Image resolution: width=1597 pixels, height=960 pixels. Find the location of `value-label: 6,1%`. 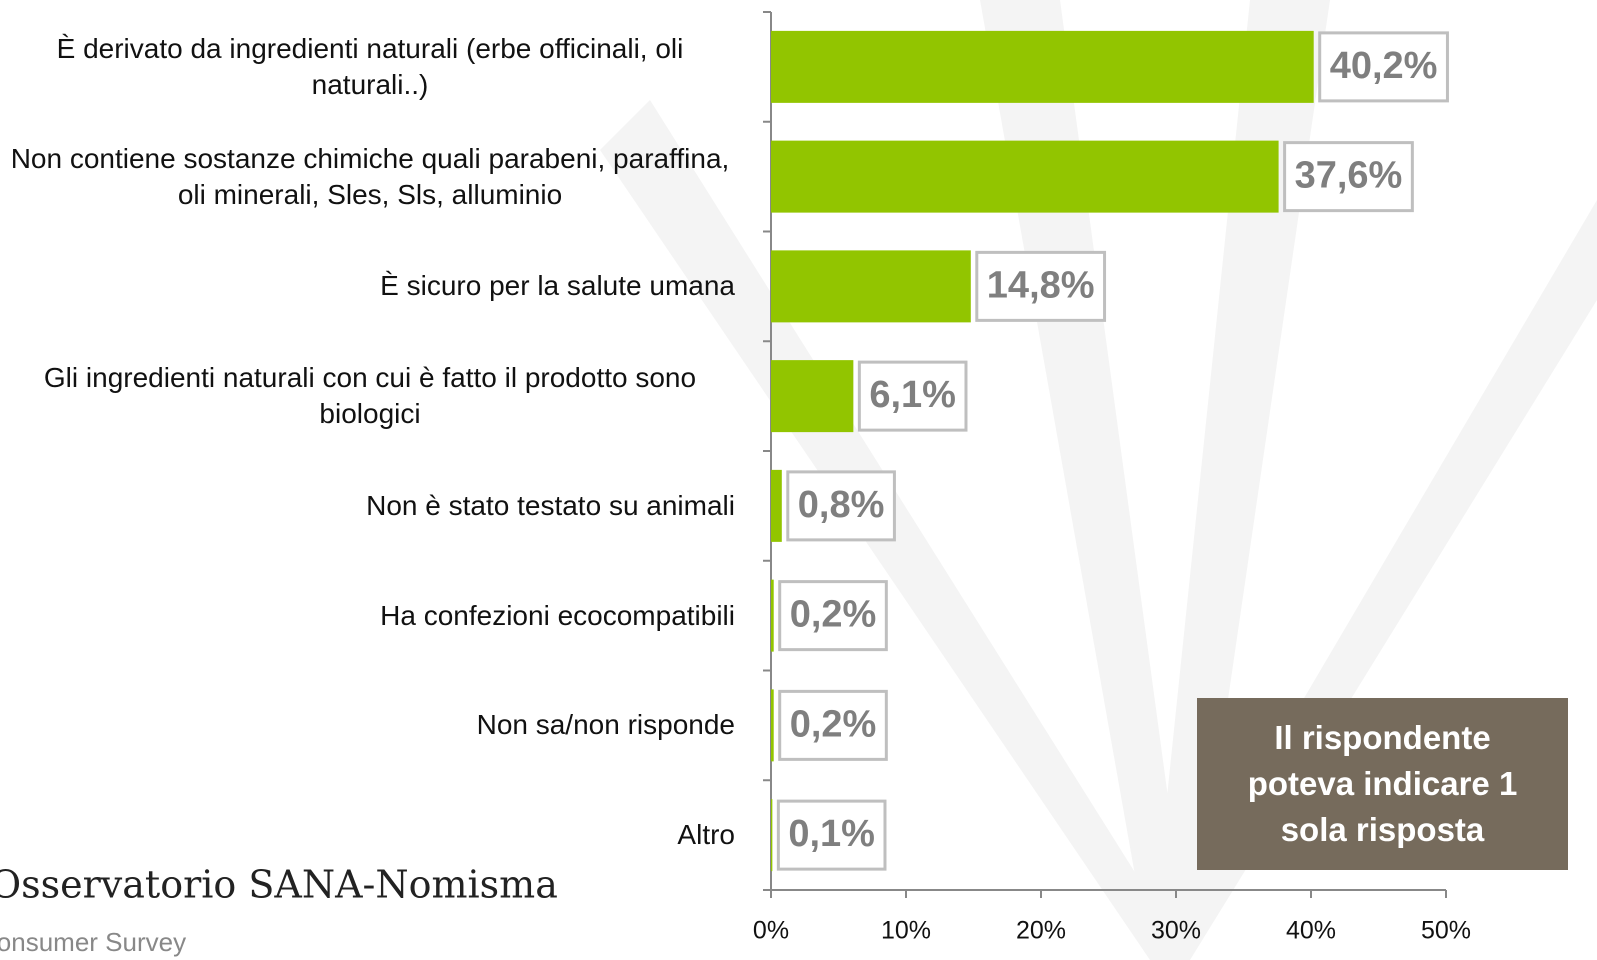

value-label: 6,1% is located at coordinates (912, 395).